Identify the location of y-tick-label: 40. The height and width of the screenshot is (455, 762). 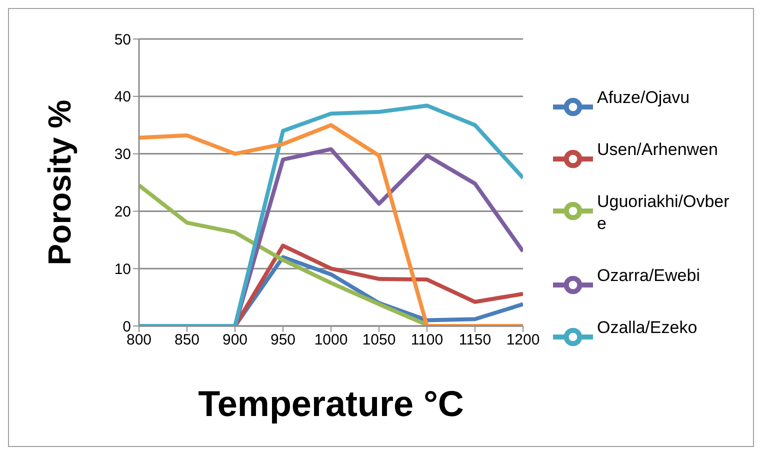
(122, 97).